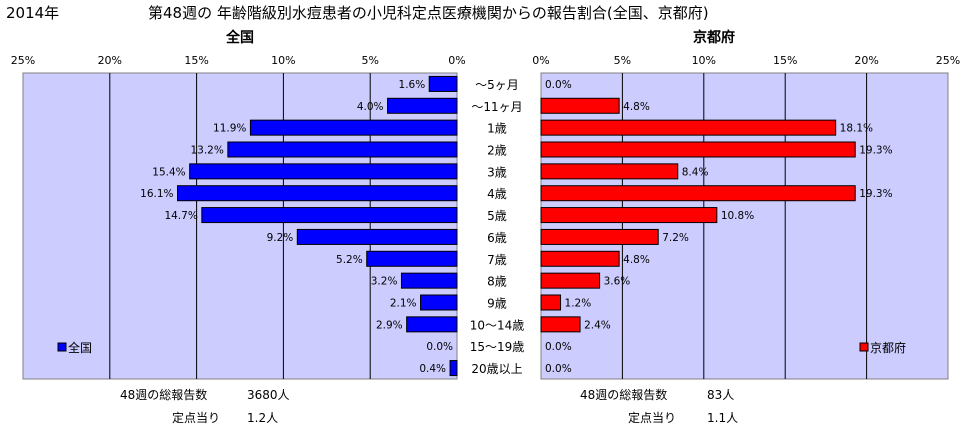 Image resolution: width=968 pixels, height=436 pixels. Describe the element at coordinates (168, 172) in the screenshot. I see `national-data-label: 15.4%` at that location.